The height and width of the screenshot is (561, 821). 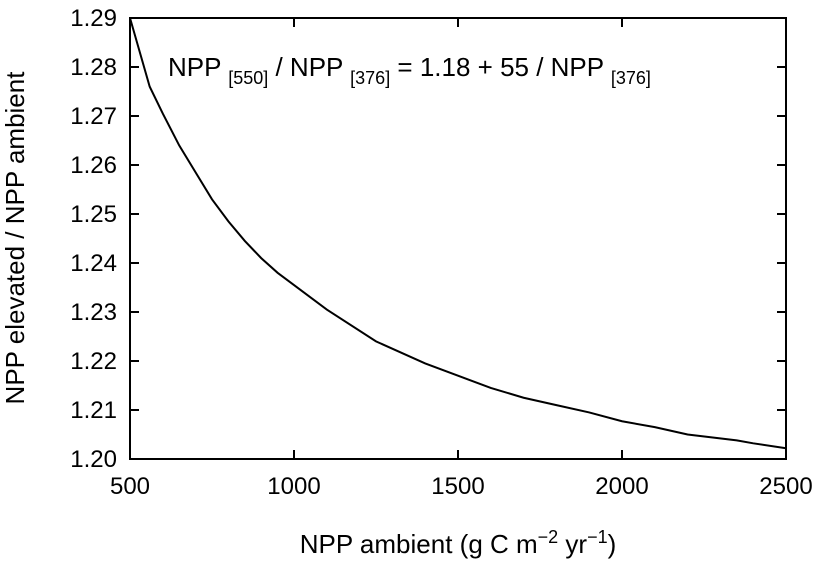 What do you see at coordinates (15, 238) in the screenshot?
I see `y-axis-label: NPP elevated / NPP ambient` at bounding box center [15, 238].